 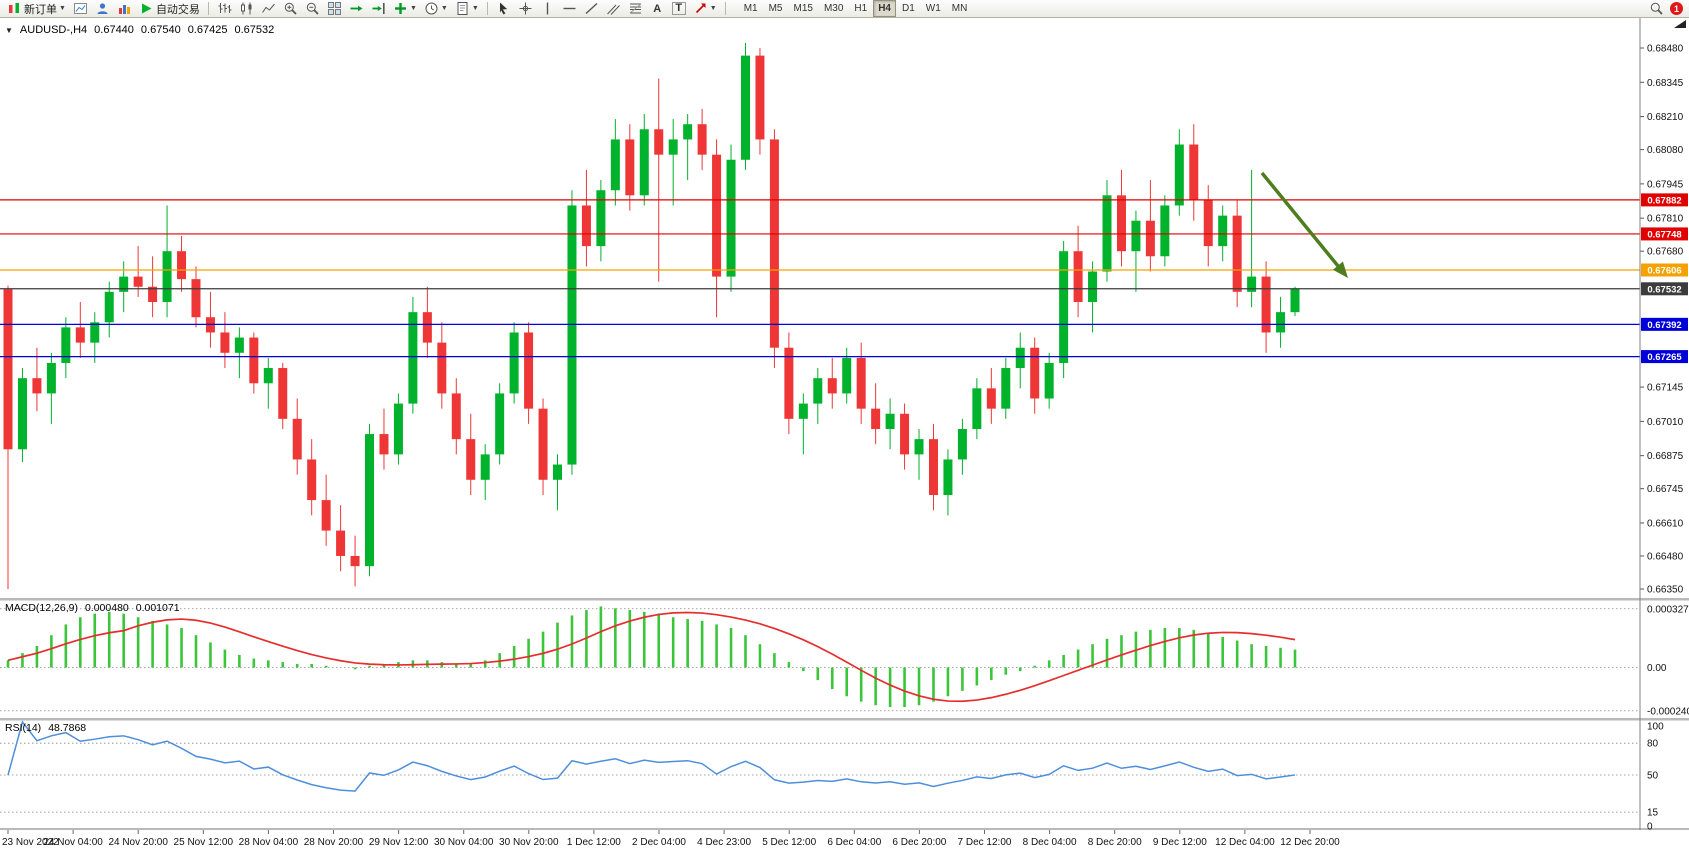 I want to click on candlestick-mode-button, so click(x=246, y=9).